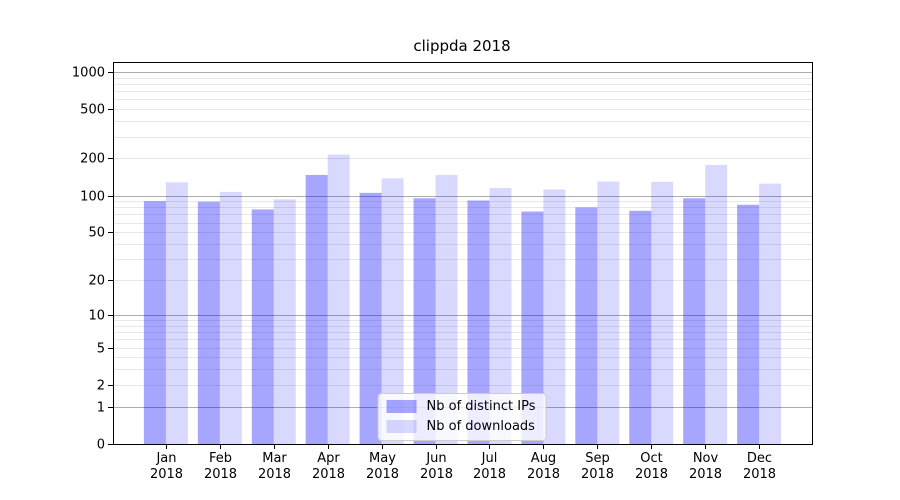 The image size is (900, 500). I want to click on bar-downloads-nov, so click(716, 304).